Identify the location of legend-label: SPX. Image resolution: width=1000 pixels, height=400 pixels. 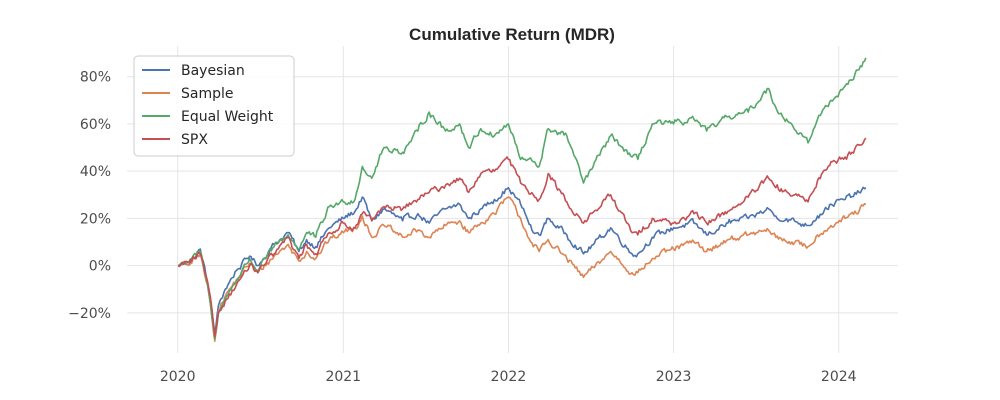
(194, 140).